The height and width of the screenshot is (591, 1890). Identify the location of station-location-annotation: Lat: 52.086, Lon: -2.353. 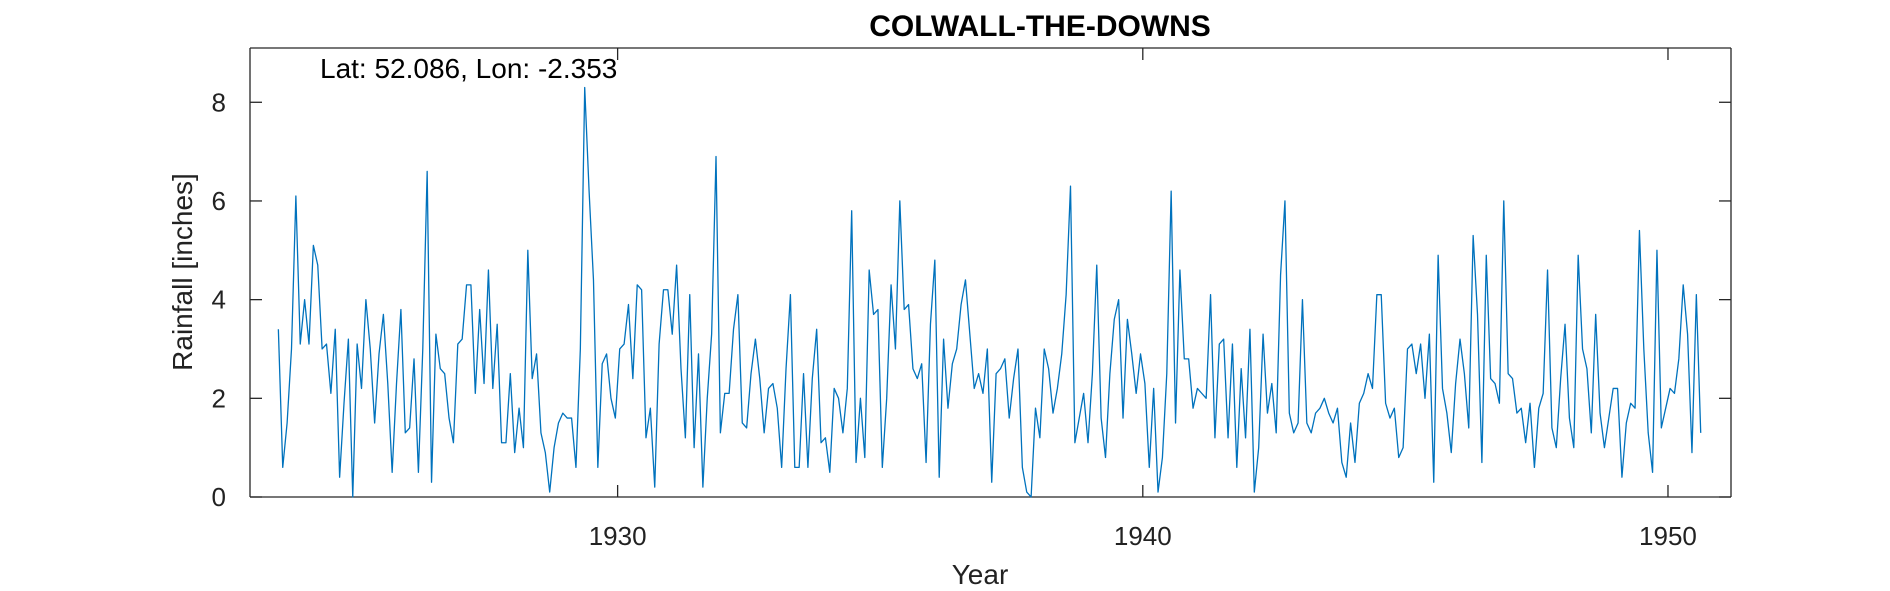
(468, 68).